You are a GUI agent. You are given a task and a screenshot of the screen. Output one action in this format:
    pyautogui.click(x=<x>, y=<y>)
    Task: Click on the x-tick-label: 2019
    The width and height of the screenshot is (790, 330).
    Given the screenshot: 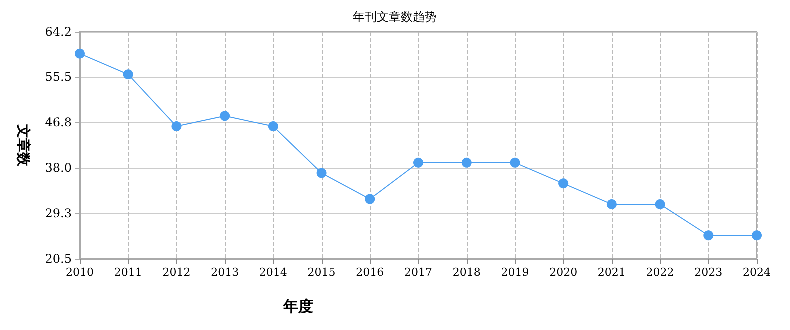 What is the action you would take?
    pyautogui.click(x=515, y=272)
    